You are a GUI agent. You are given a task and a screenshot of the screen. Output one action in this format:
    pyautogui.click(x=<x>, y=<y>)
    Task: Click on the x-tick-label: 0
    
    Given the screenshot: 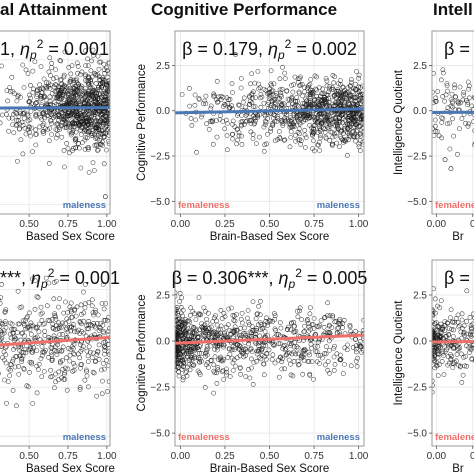 What is the action you would take?
    pyautogui.click(x=472, y=456)
    